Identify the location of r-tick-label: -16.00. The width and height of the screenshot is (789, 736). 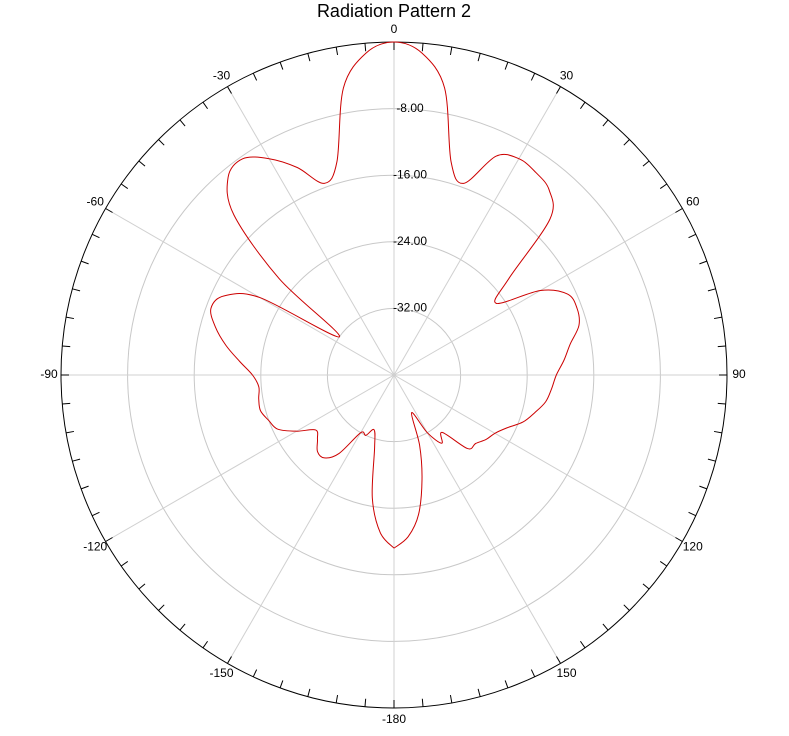
(410, 174).